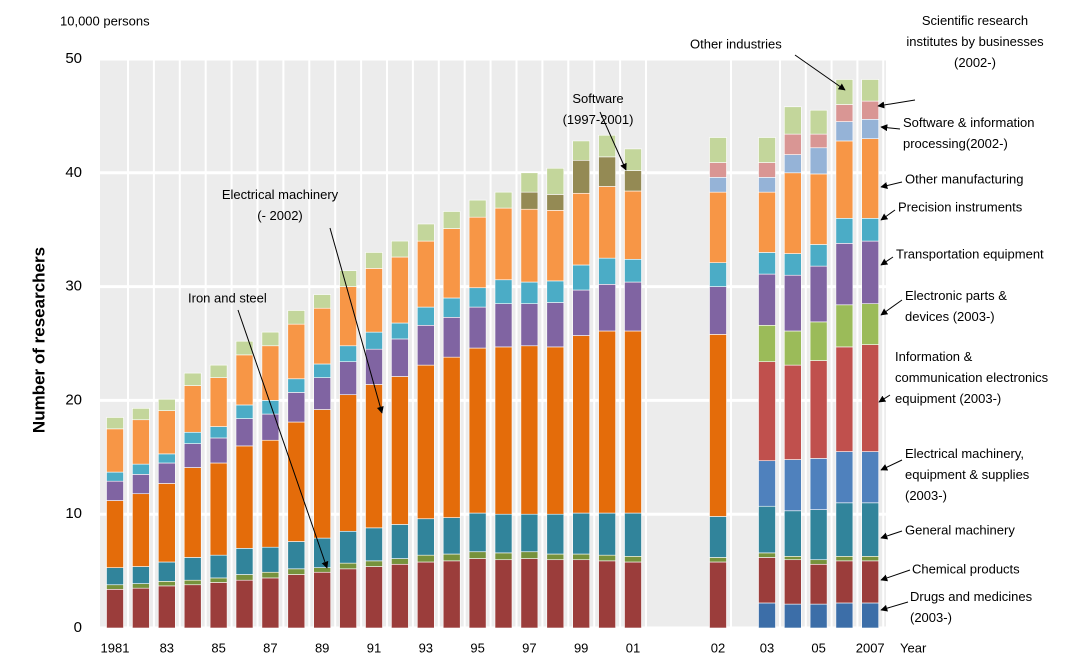  What do you see at coordinates (73, 172) in the screenshot?
I see `y-tick-label: 40` at bounding box center [73, 172].